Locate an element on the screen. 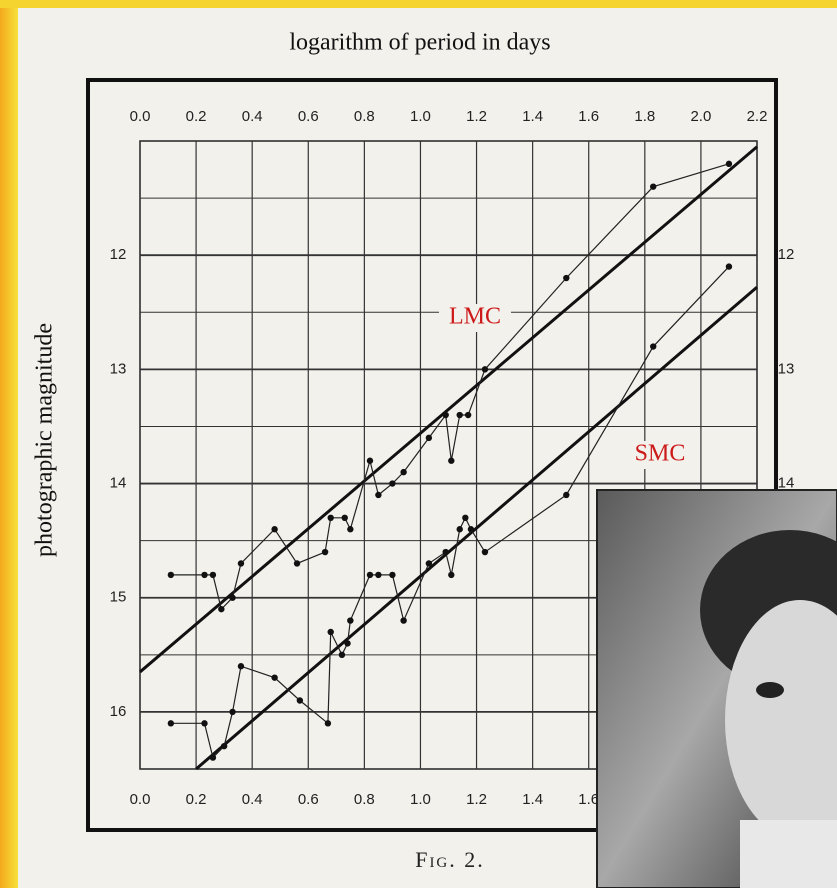  series-label: SMC is located at coordinates (660, 454).